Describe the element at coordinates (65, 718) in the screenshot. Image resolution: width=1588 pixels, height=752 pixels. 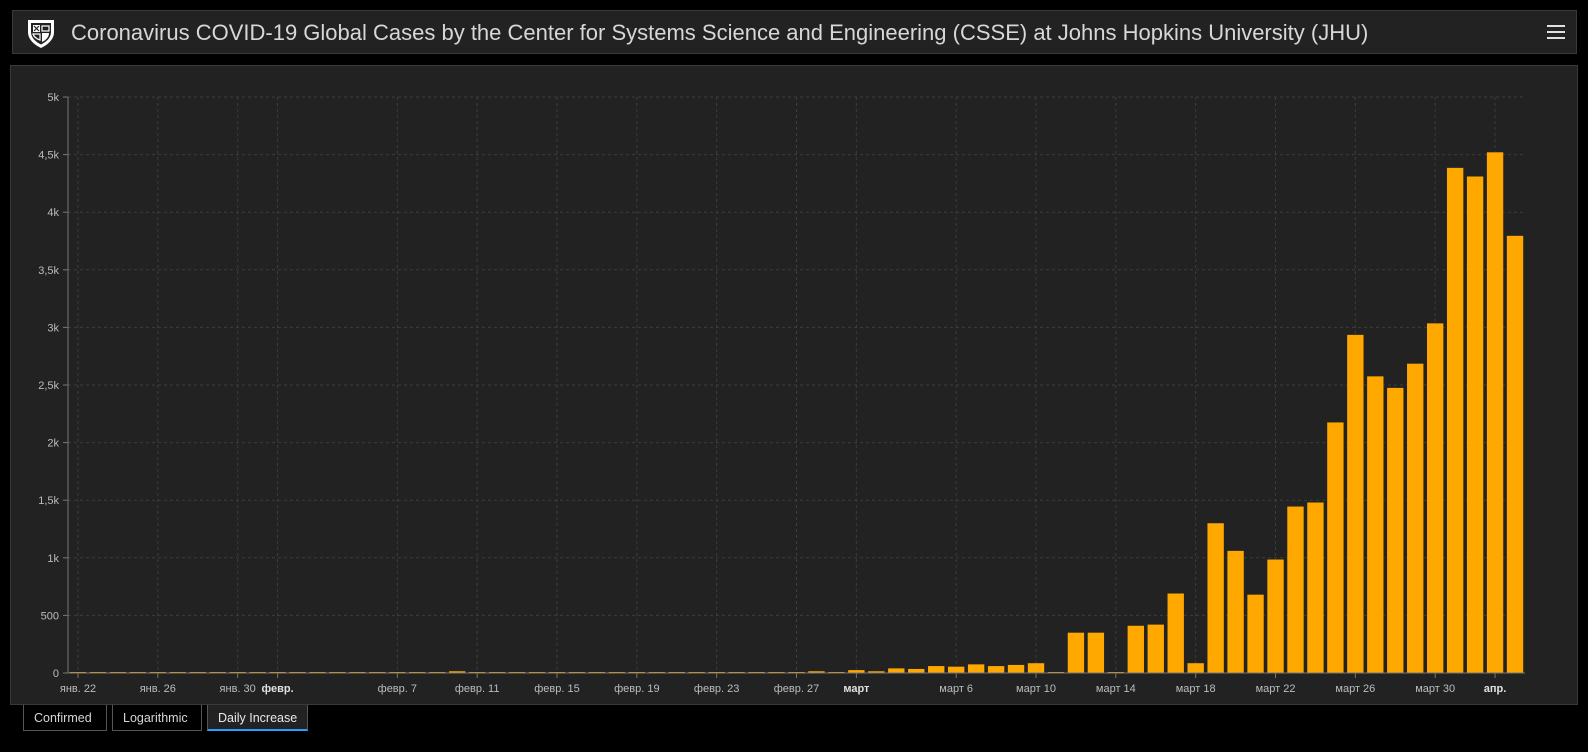
I see `tab-confirmed: Confirmed` at that location.